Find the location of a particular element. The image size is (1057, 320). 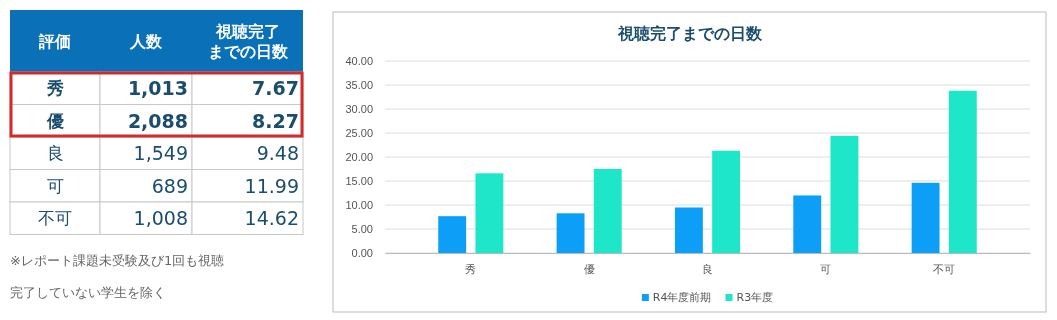

y-tick-label: 25.00 is located at coordinates (359, 133).